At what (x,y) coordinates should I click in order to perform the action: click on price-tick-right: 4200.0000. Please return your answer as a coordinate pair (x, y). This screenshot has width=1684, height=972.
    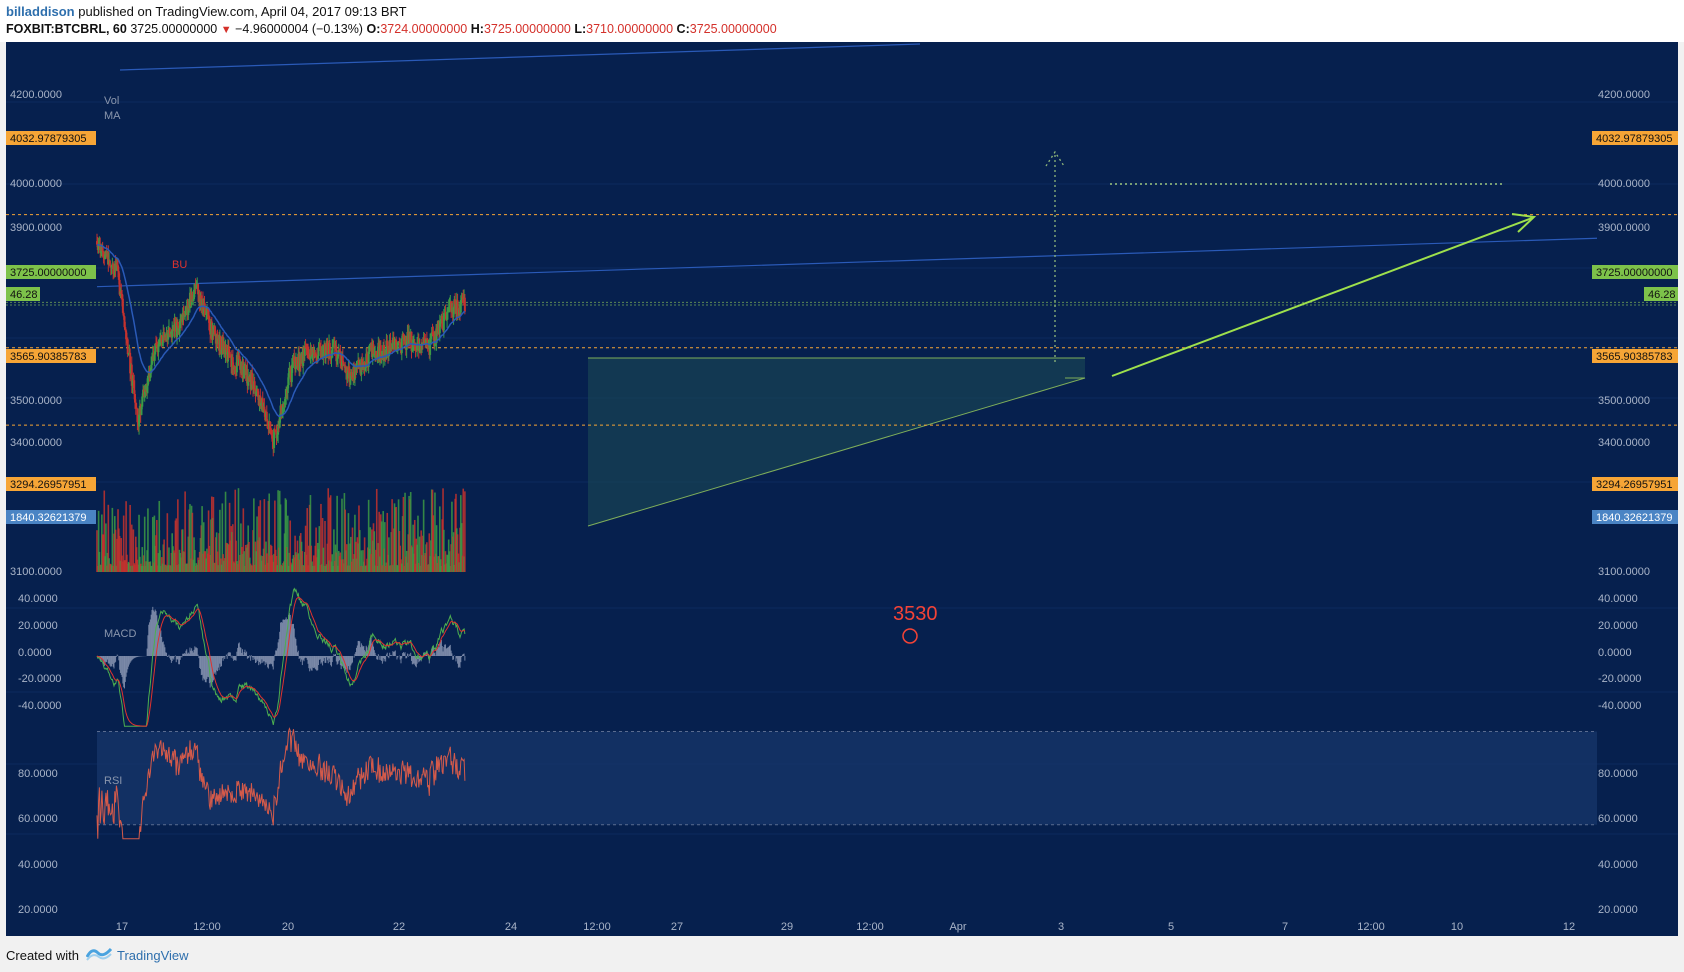
    Looking at the image, I should click on (1624, 95).